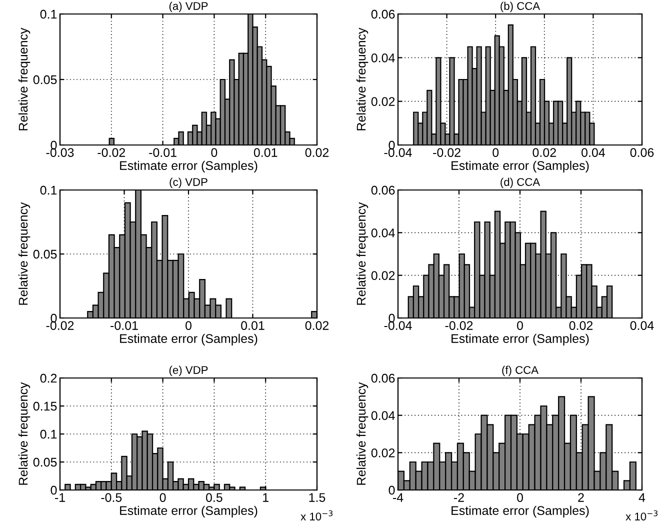  I want to click on x-tick-label: 2, so click(581, 497).